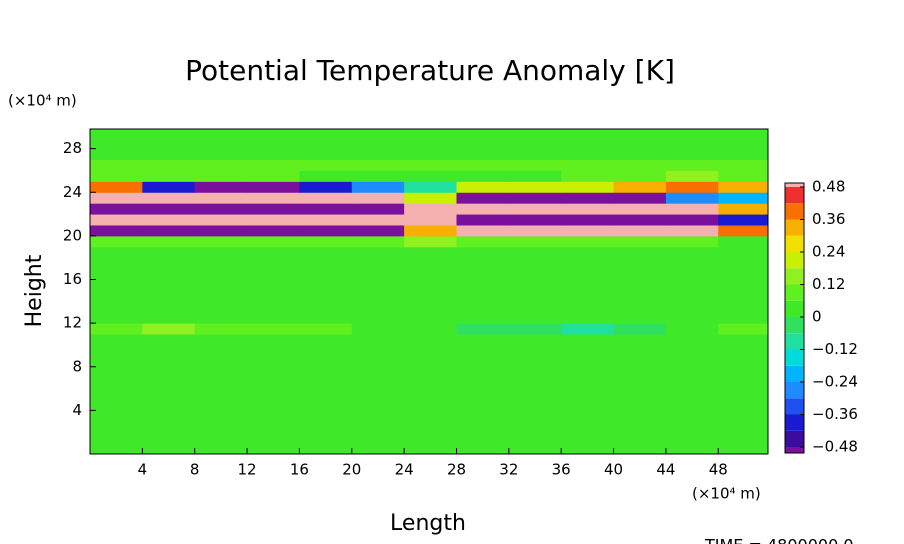  I want to click on colorbar-tick-label: −0.48, so click(835, 447).